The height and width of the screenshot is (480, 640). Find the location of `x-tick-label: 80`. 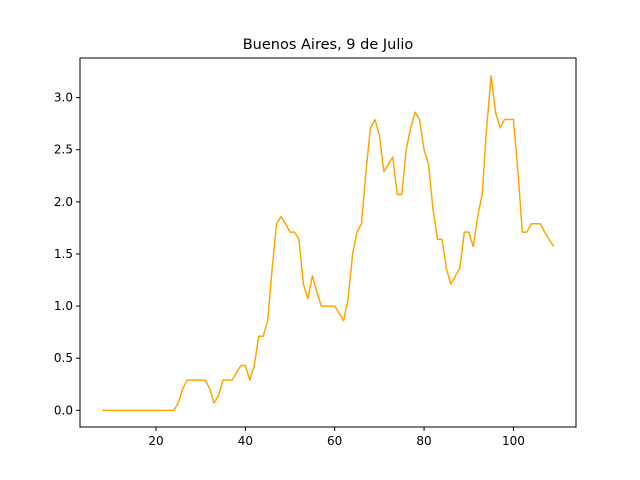

x-tick-label: 80 is located at coordinates (423, 441).